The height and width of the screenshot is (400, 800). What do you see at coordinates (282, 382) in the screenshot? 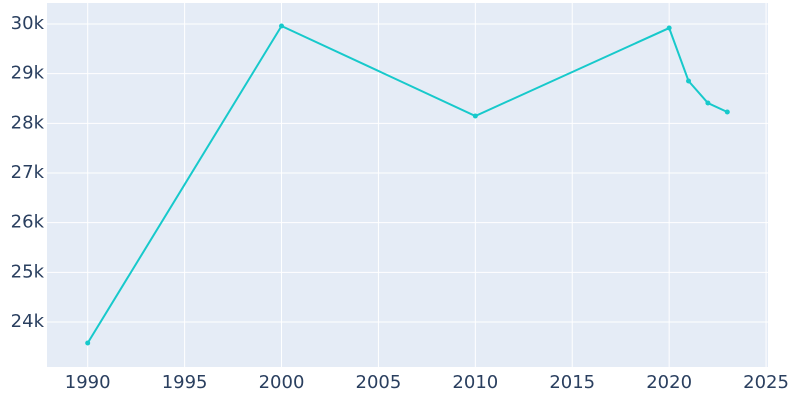
I see `x-tick-label: 2000` at bounding box center [282, 382].